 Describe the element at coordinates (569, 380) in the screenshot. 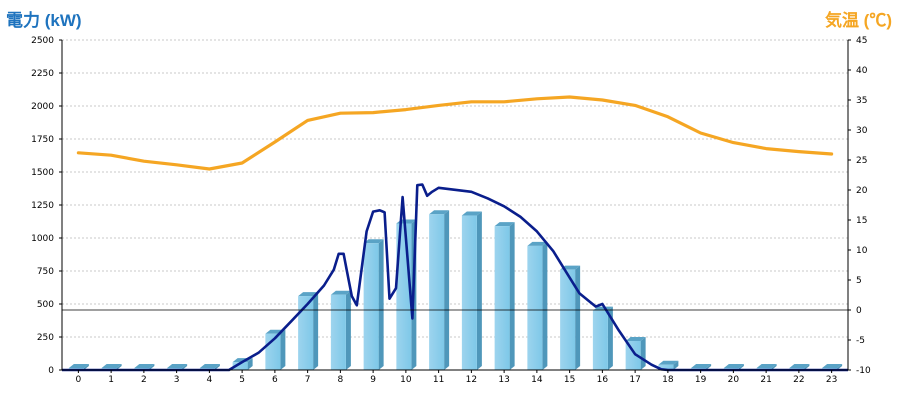

I see `x-tick-label: 15` at that location.